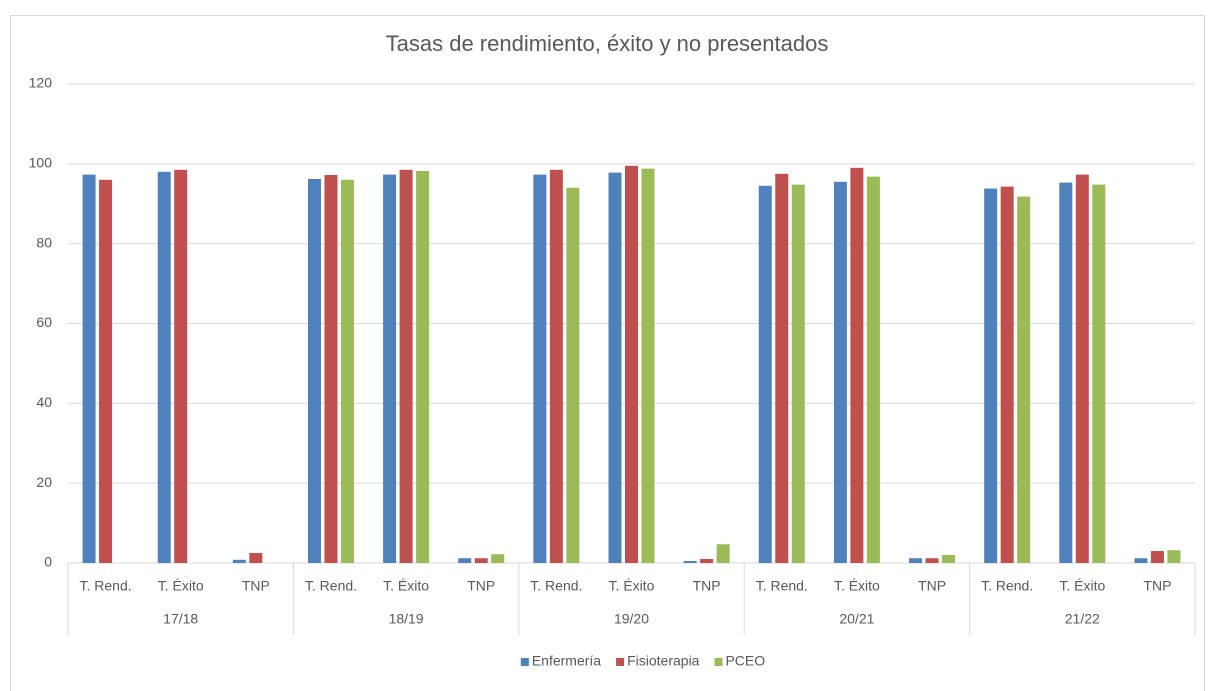  I want to click on legend-label: Enfermería, so click(566, 661).